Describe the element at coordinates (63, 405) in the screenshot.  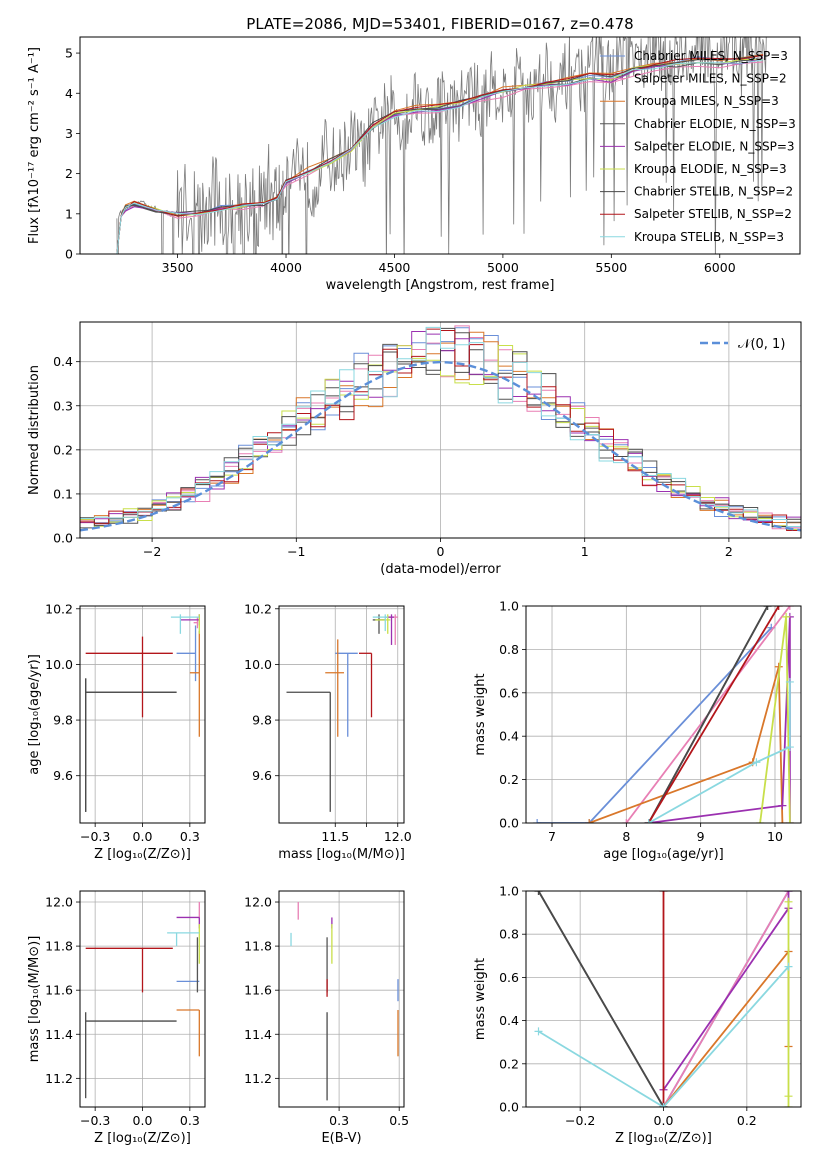
I see `y-tick-label: 0.3` at that location.